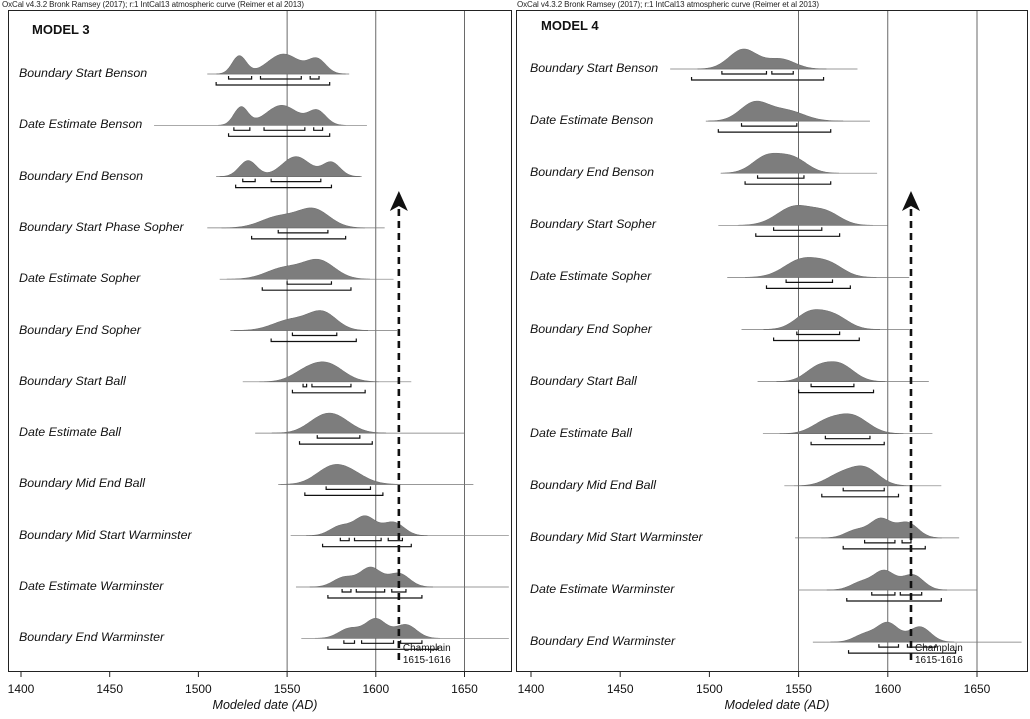 The width and height of the screenshot is (1030, 719). Describe the element at coordinates (591, 328) in the screenshot. I see `model-4-row-label-boundary-end-sopher: Boundary End Sopher` at that location.